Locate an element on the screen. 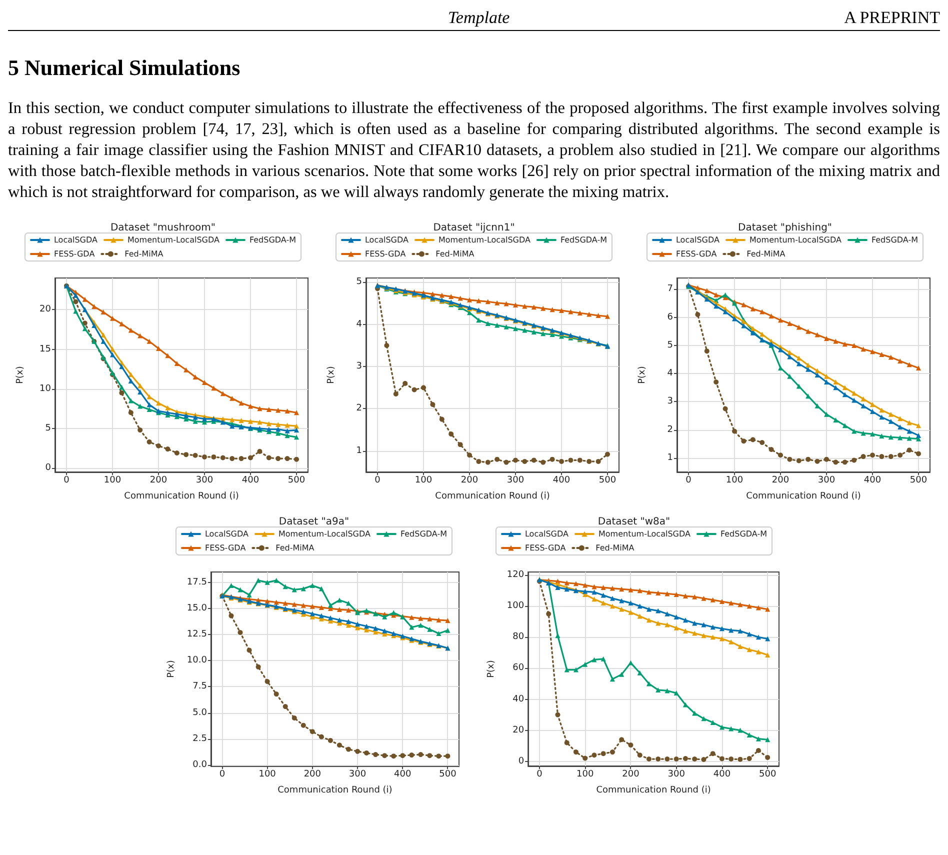 Image resolution: width=948 pixels, height=855 pixels. y-tick-label: 3 is located at coordinates (359, 367).